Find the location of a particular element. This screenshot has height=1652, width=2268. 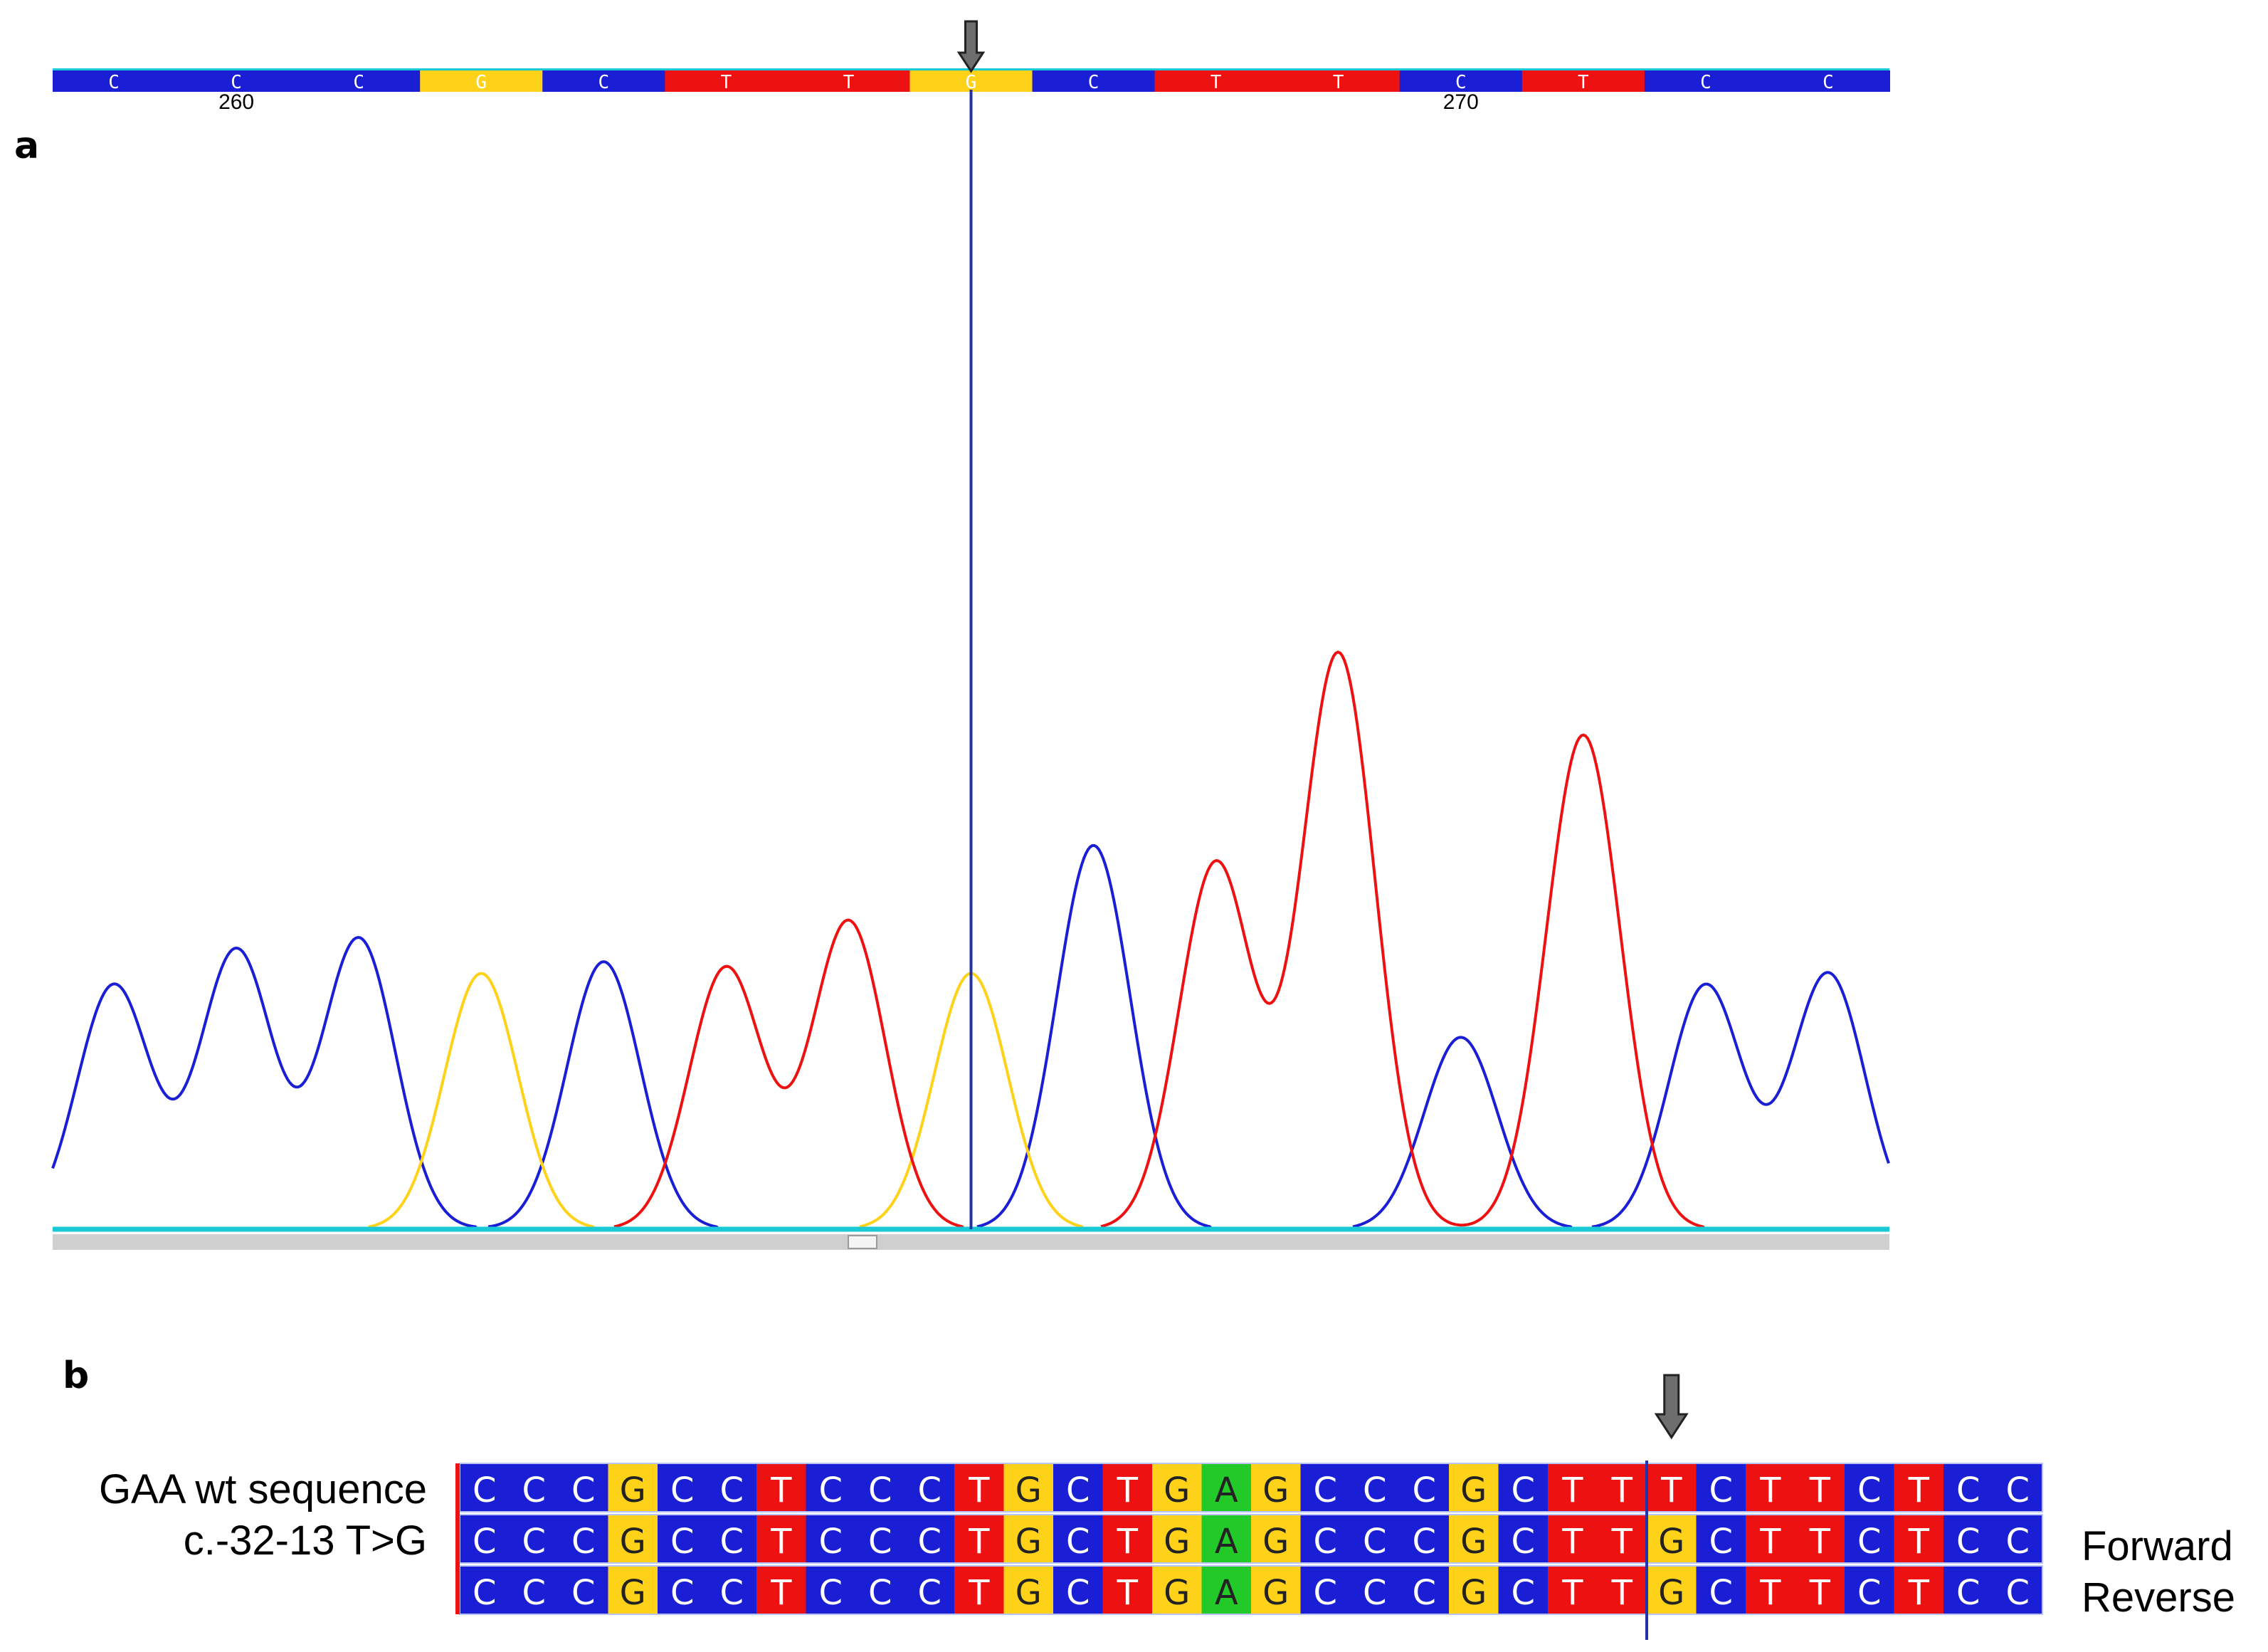

top-bar-letter: T is located at coordinates (726, 82).